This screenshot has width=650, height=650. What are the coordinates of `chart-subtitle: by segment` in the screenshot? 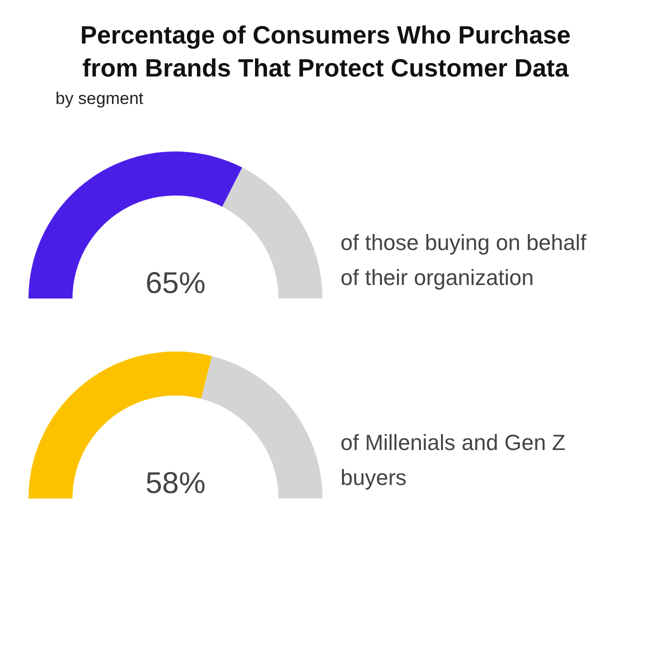 It's located at (100, 98).